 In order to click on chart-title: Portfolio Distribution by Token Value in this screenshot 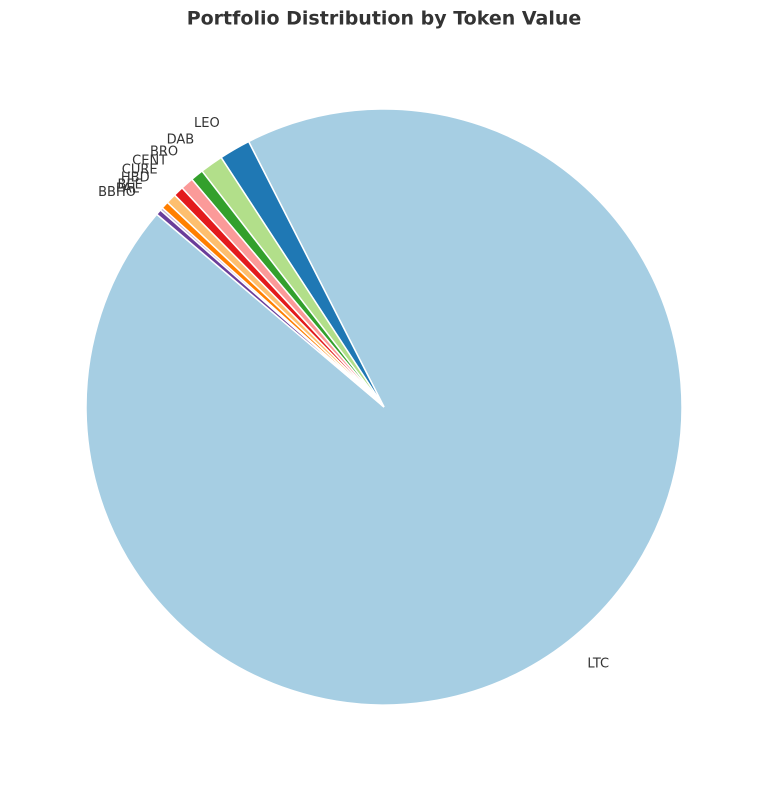, I will do `click(384, 19)`.